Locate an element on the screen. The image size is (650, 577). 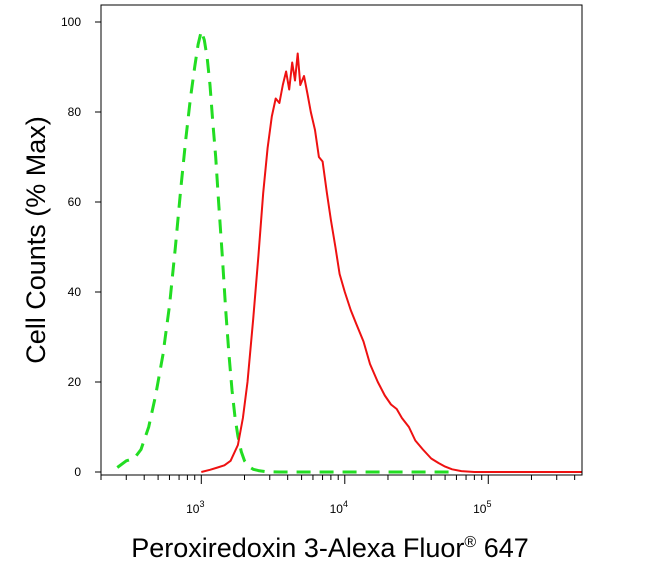
x-tick-label: 10⁴ is located at coordinates (339, 507).